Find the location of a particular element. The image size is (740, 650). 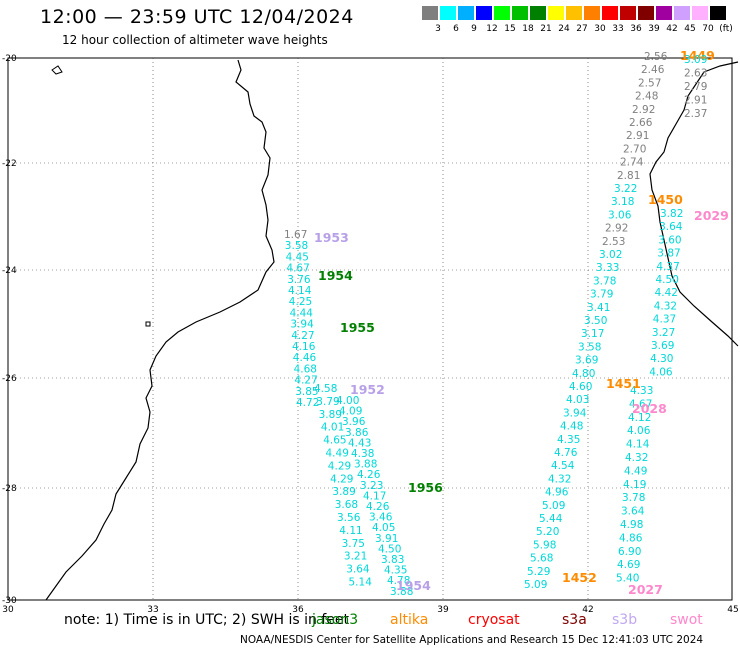

colorbar-label: 70 is located at coordinates (708, 29).